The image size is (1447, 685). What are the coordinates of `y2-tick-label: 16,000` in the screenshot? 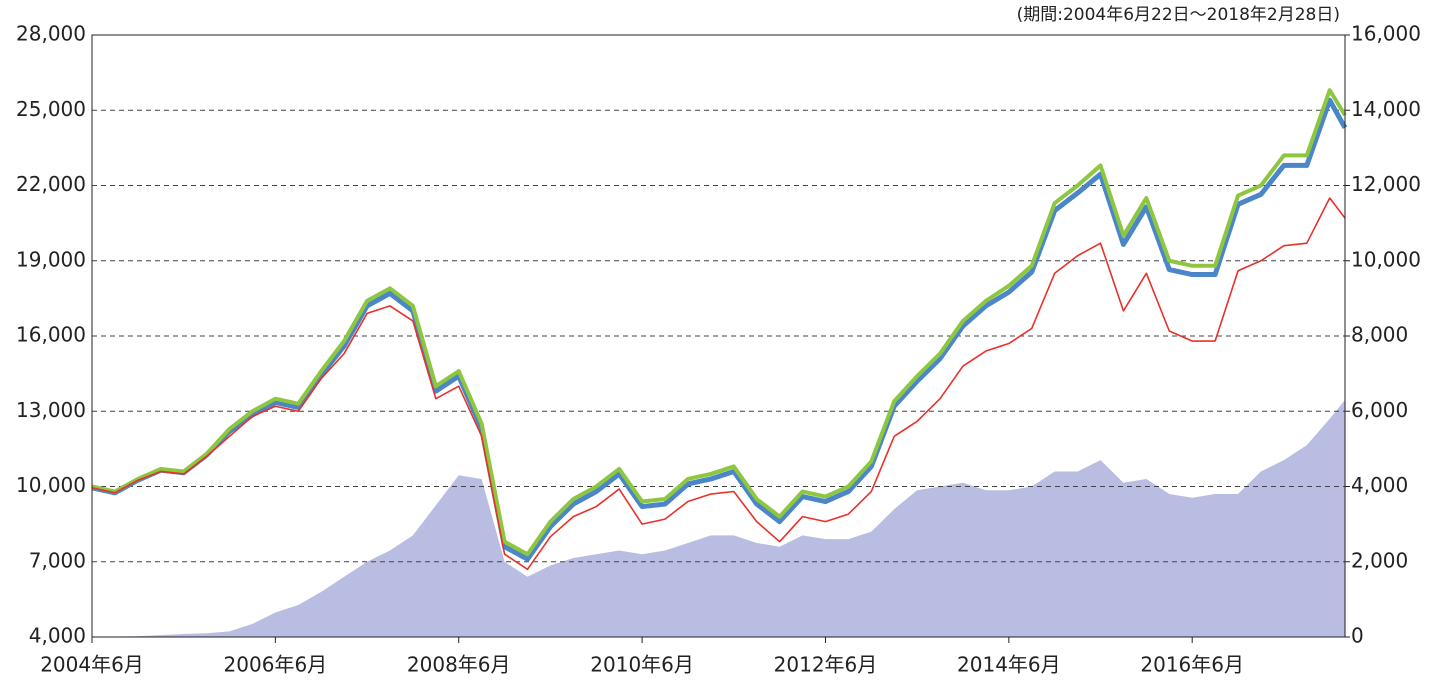 It's located at (1386, 34).